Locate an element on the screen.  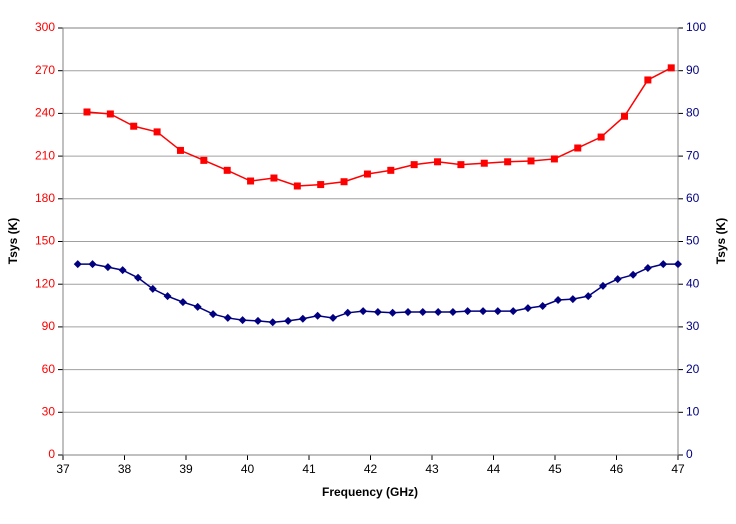
y-tick-label: 300 is located at coordinates (45, 27).